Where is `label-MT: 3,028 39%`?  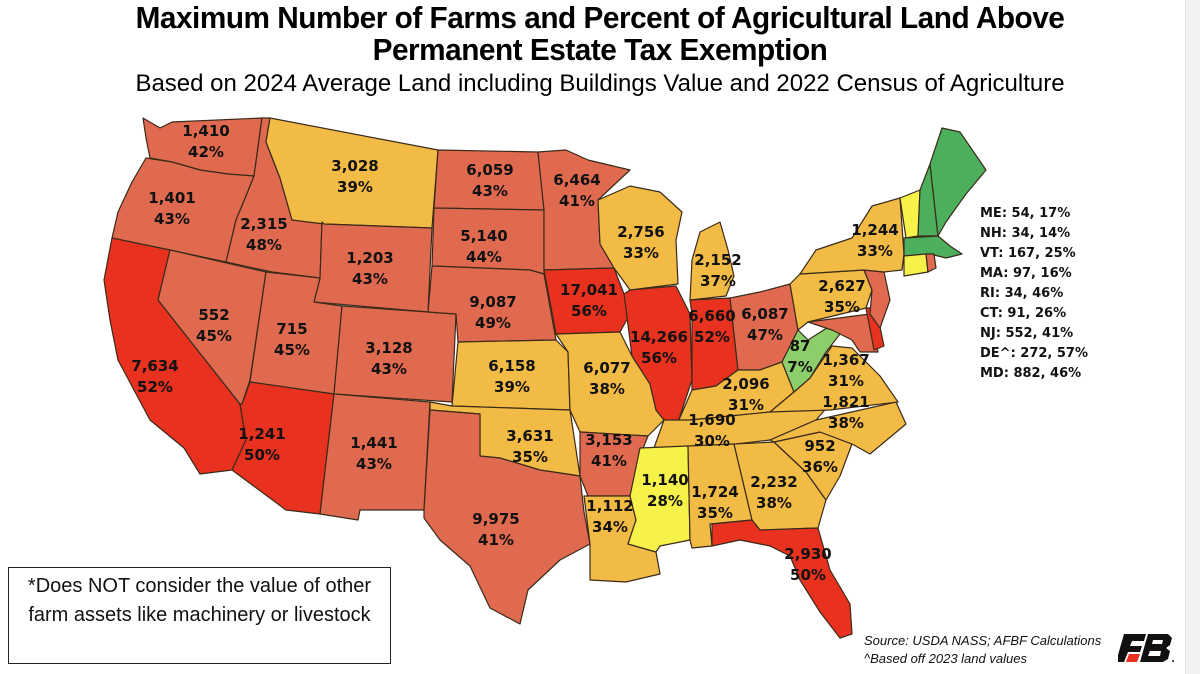
label-MT: 3,028 39% is located at coordinates (355, 176).